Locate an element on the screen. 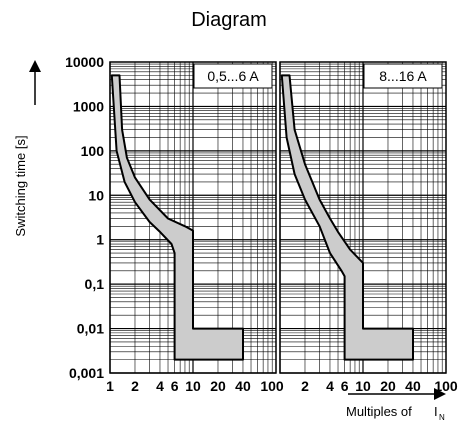 The width and height of the screenshot is (459, 424). y-tick-label: 10000 is located at coordinates (84, 62).